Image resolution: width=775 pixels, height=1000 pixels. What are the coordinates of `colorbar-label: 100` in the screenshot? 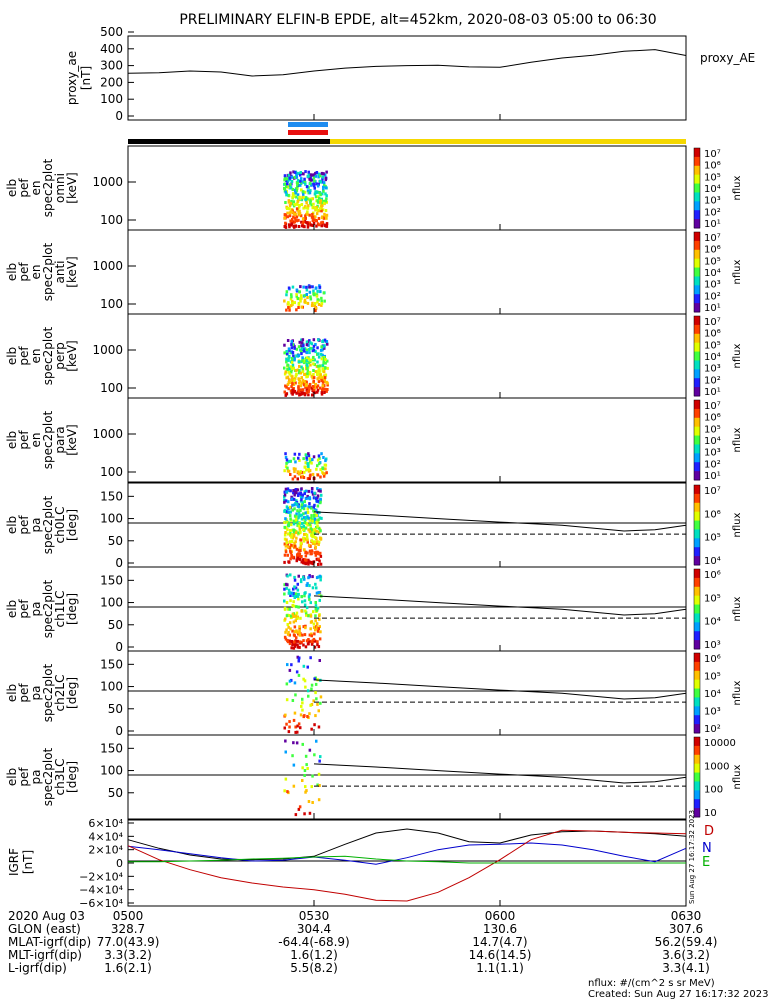 It's located at (713, 790).